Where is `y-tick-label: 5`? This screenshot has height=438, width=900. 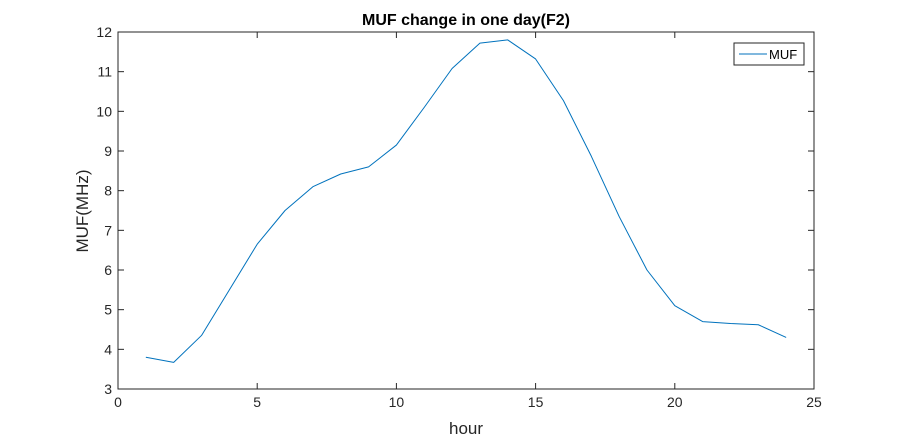 y-tick-label: 5 is located at coordinates (108, 310).